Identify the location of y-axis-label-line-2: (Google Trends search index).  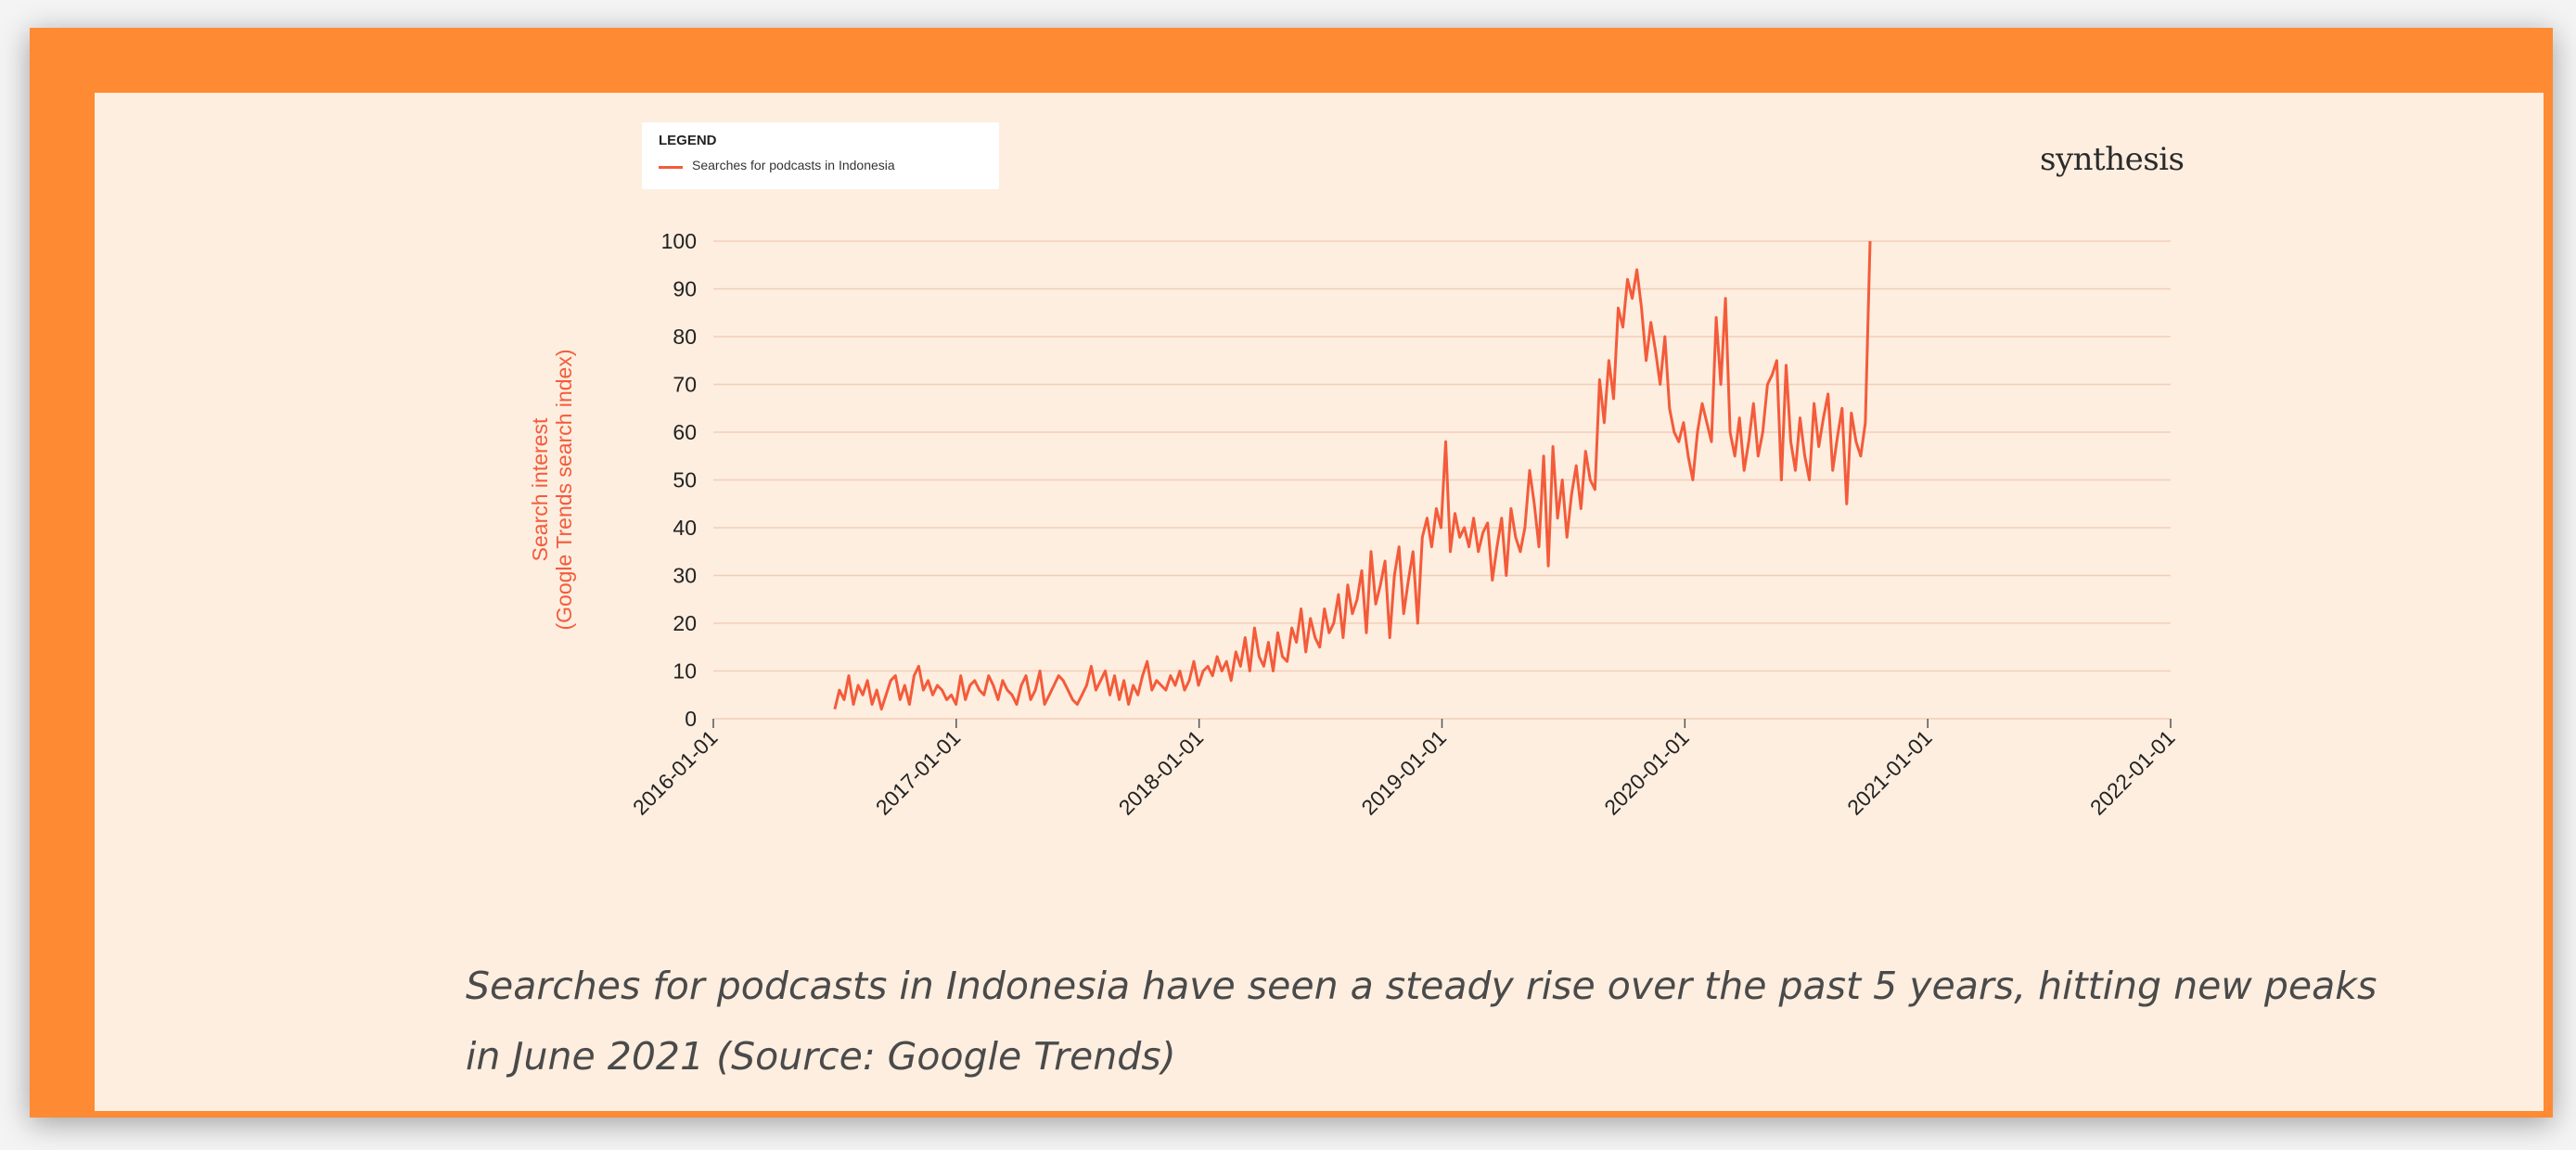
(564, 490).